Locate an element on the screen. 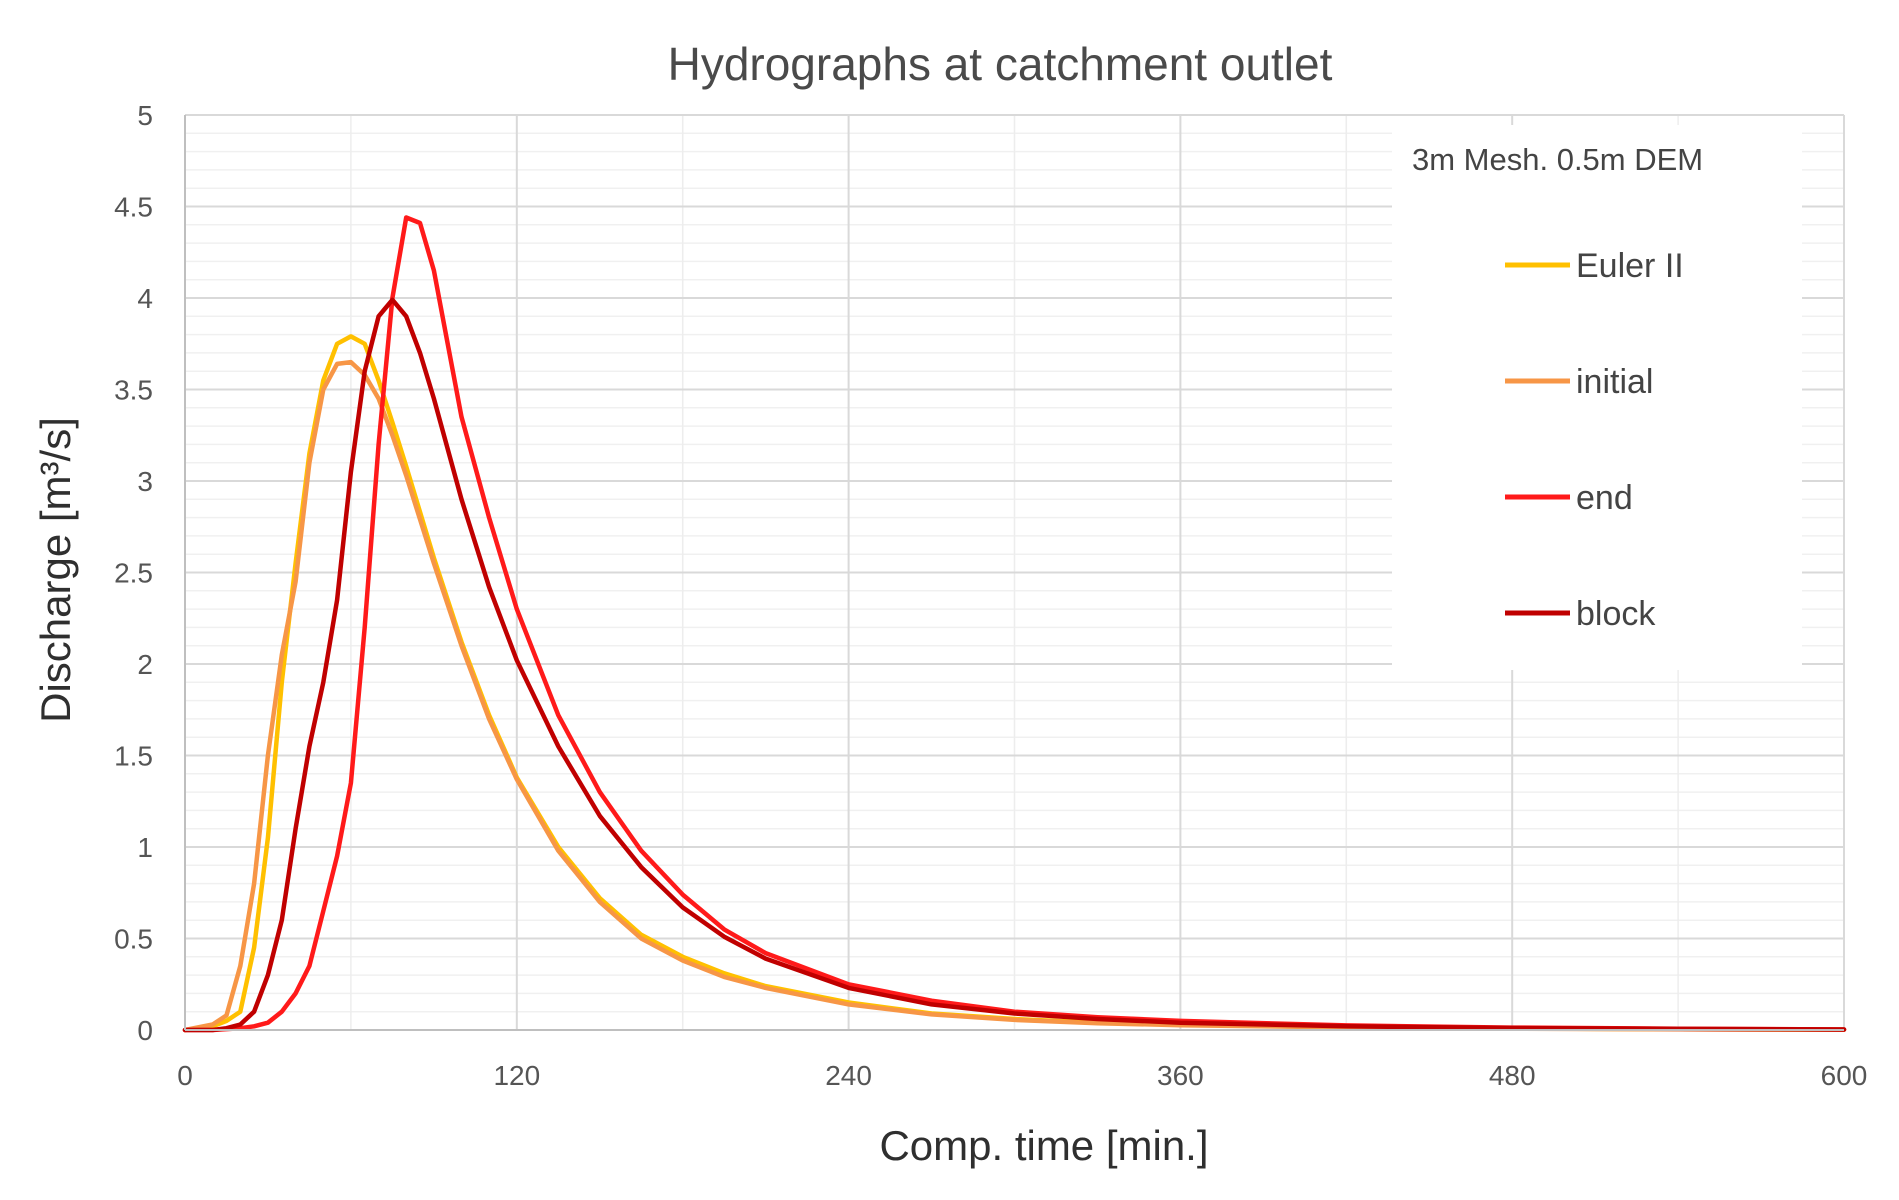  legend-box is located at coordinates (1597, 397).